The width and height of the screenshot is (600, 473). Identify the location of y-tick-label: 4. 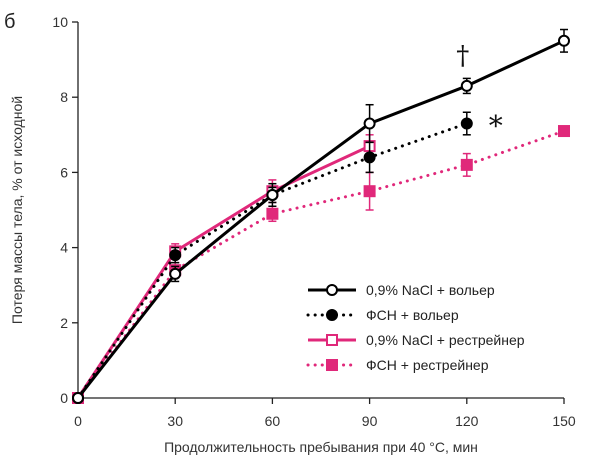
(64, 248).